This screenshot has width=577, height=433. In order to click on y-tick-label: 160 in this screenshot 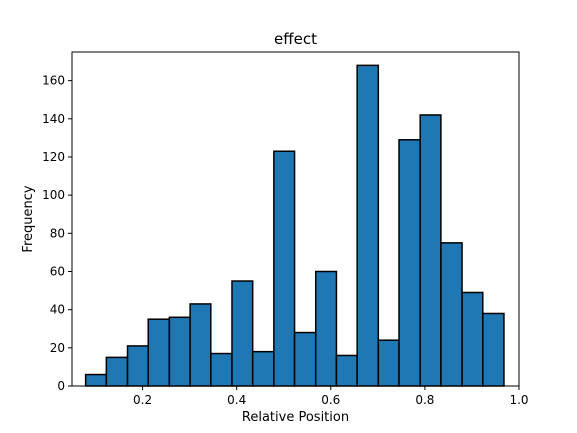, I will do `click(53, 81)`.